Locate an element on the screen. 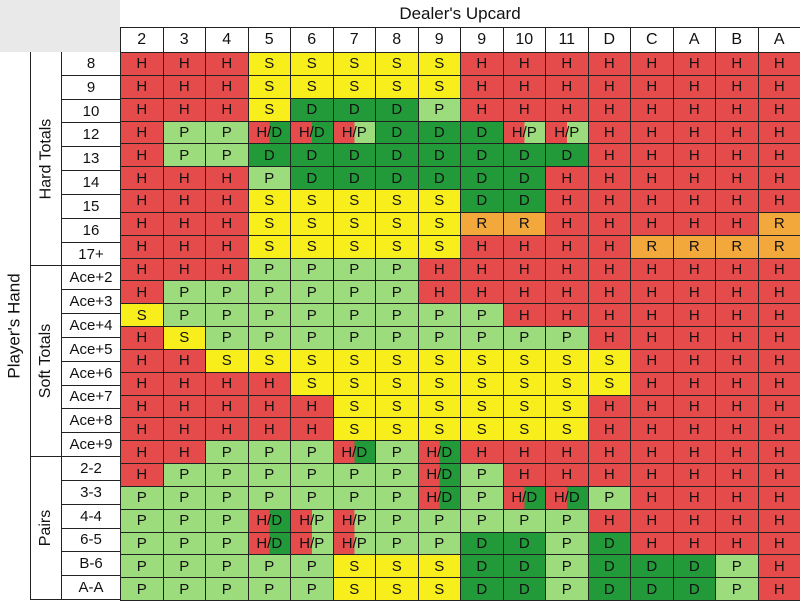  dealer-upcard: C is located at coordinates (651, 39).